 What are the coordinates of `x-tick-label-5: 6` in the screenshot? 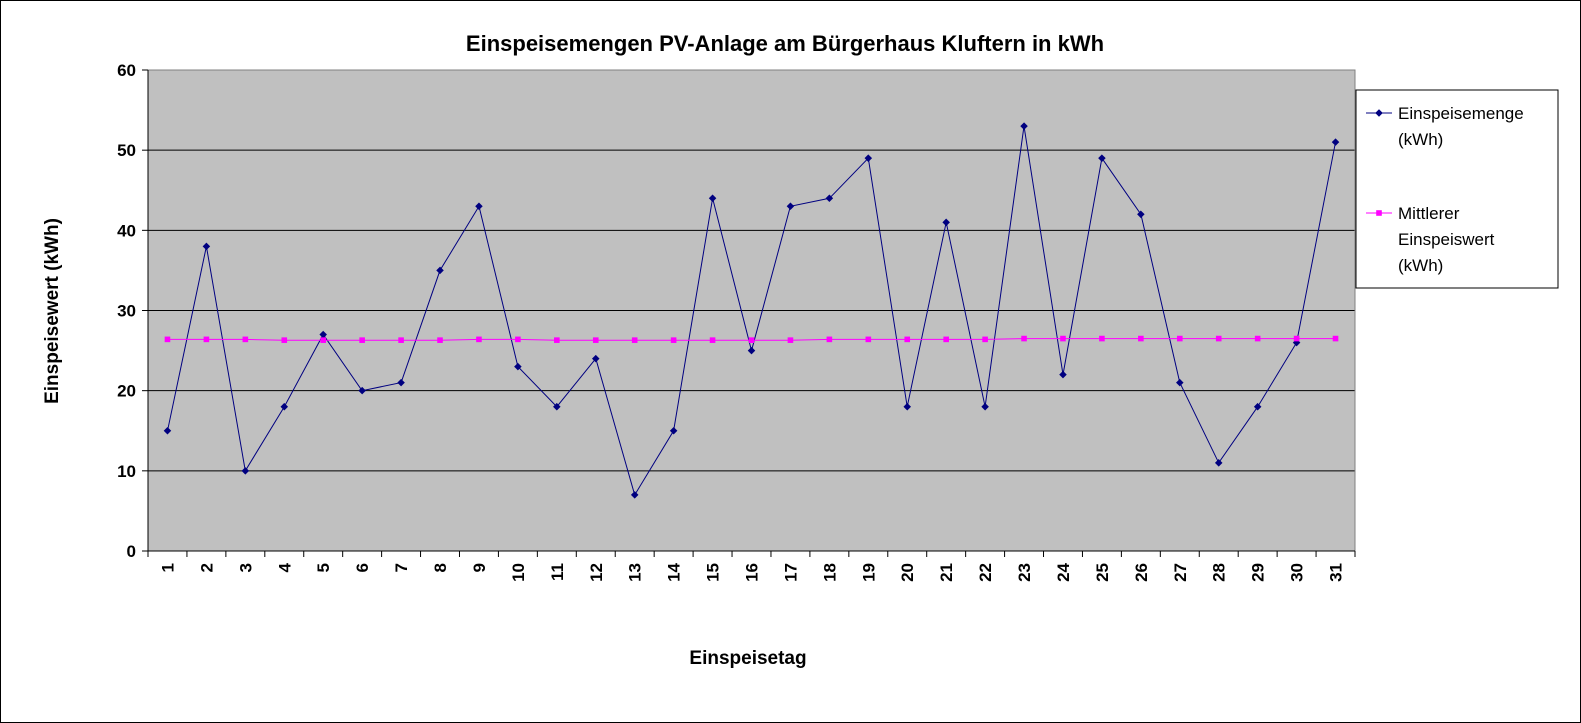 It's located at (362, 567).